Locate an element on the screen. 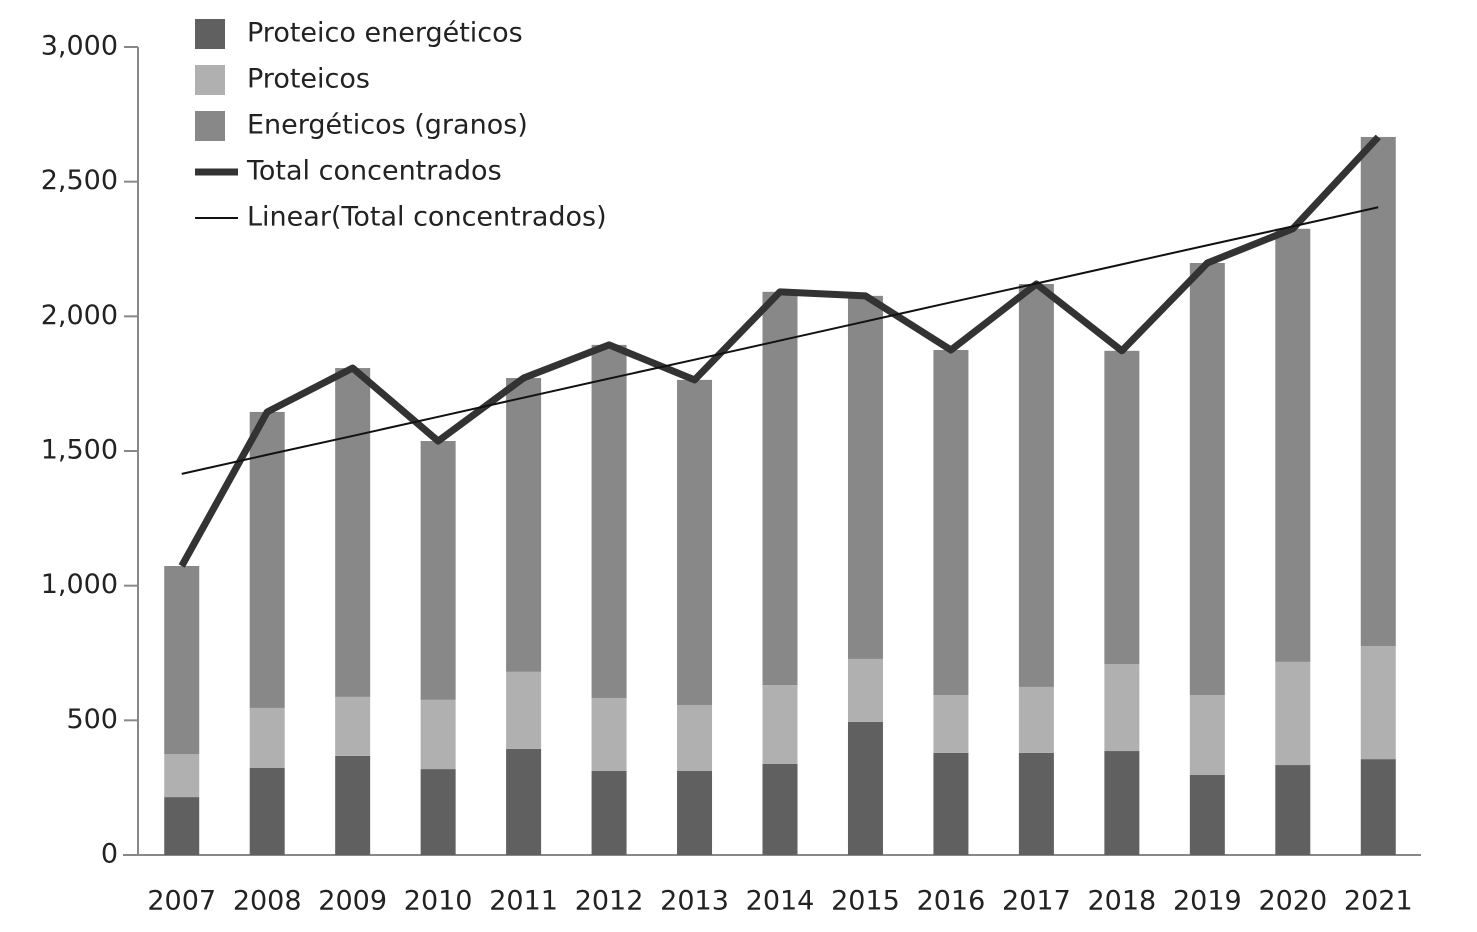  y-tick-label: 1,000 is located at coordinates (79, 584).